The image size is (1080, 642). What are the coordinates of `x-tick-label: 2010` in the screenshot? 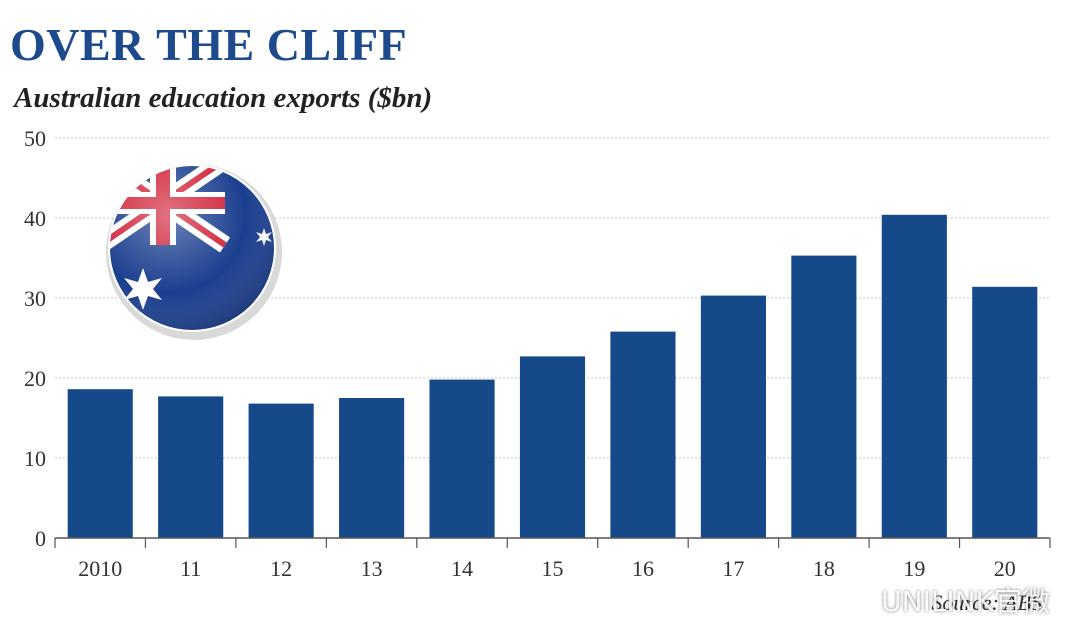 It's located at (100, 568).